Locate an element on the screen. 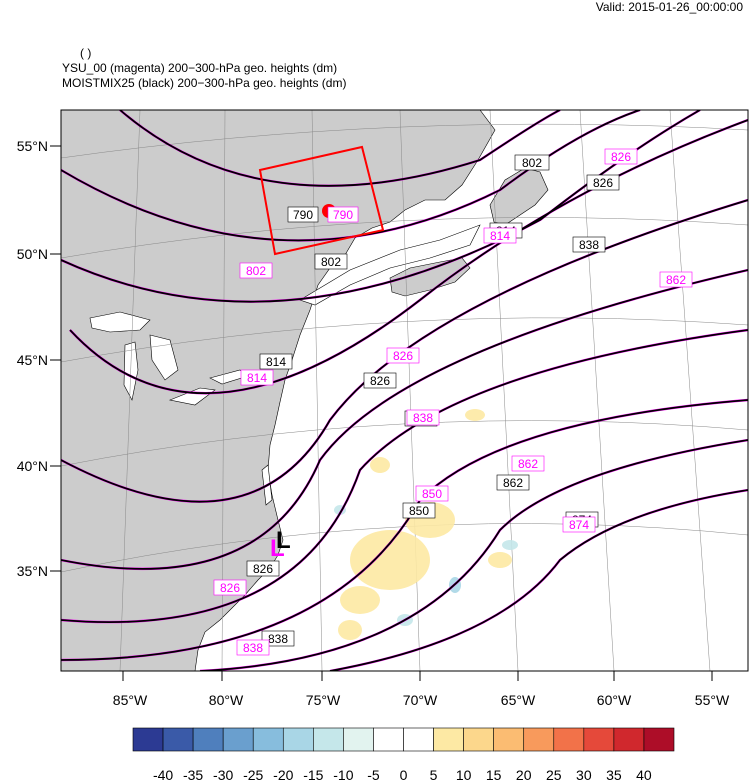 The image size is (749, 784). clabel-magenta-text: 814 is located at coordinates (500, 236).